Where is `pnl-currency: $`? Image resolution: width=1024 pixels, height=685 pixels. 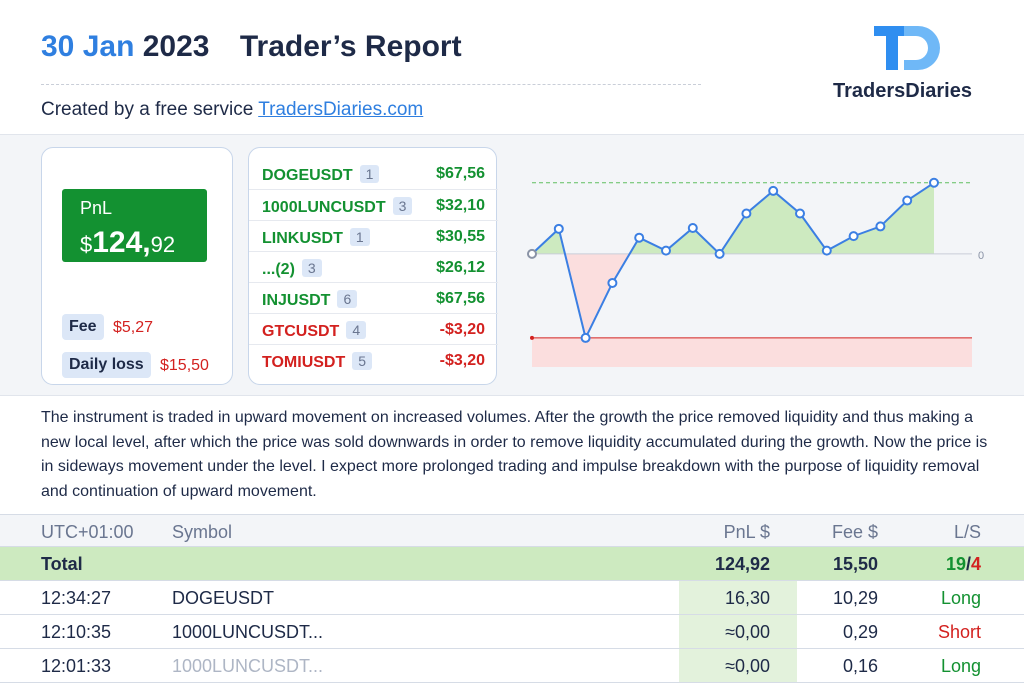 pnl-currency: $ is located at coordinates (86, 244).